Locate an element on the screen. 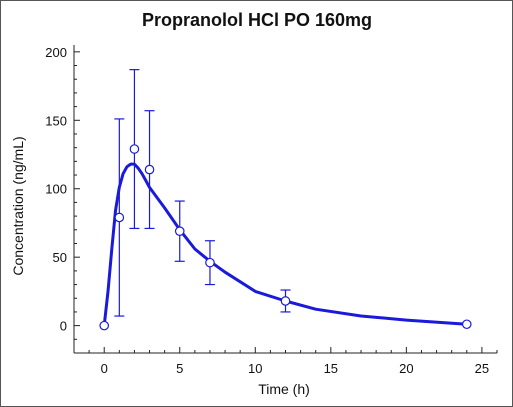 The width and height of the screenshot is (513, 407). x-tick-label: 15 is located at coordinates (331, 368).